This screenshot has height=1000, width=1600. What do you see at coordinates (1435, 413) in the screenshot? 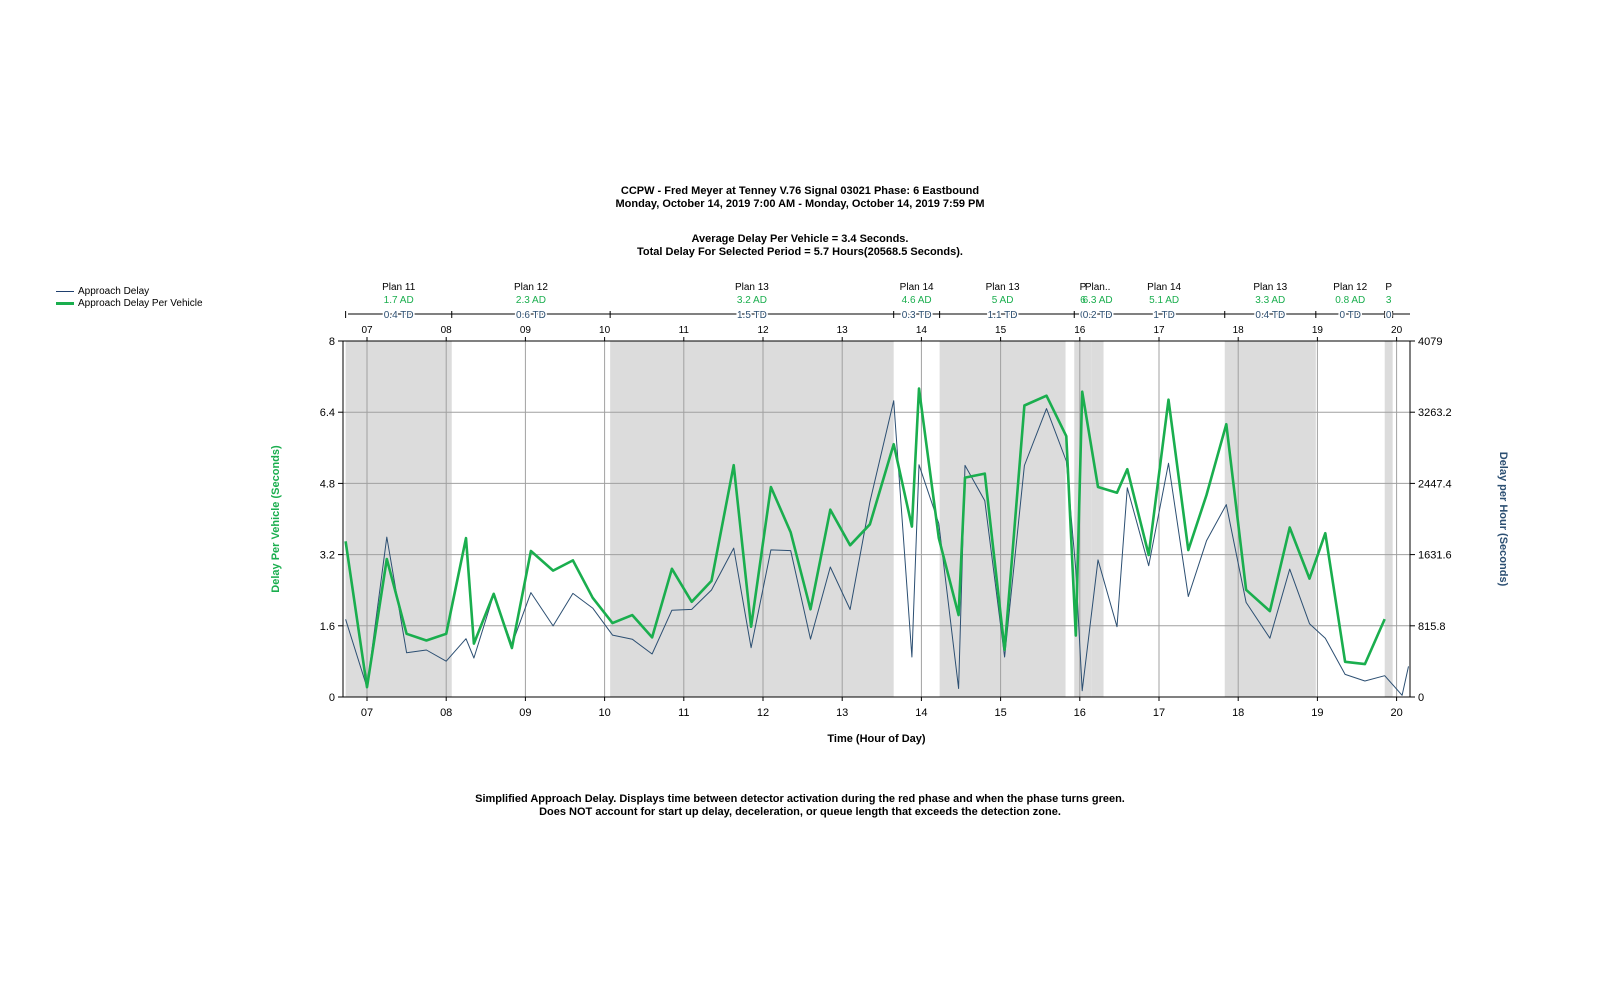
I see `y-right-tick-label: 3263.2` at bounding box center [1435, 413].